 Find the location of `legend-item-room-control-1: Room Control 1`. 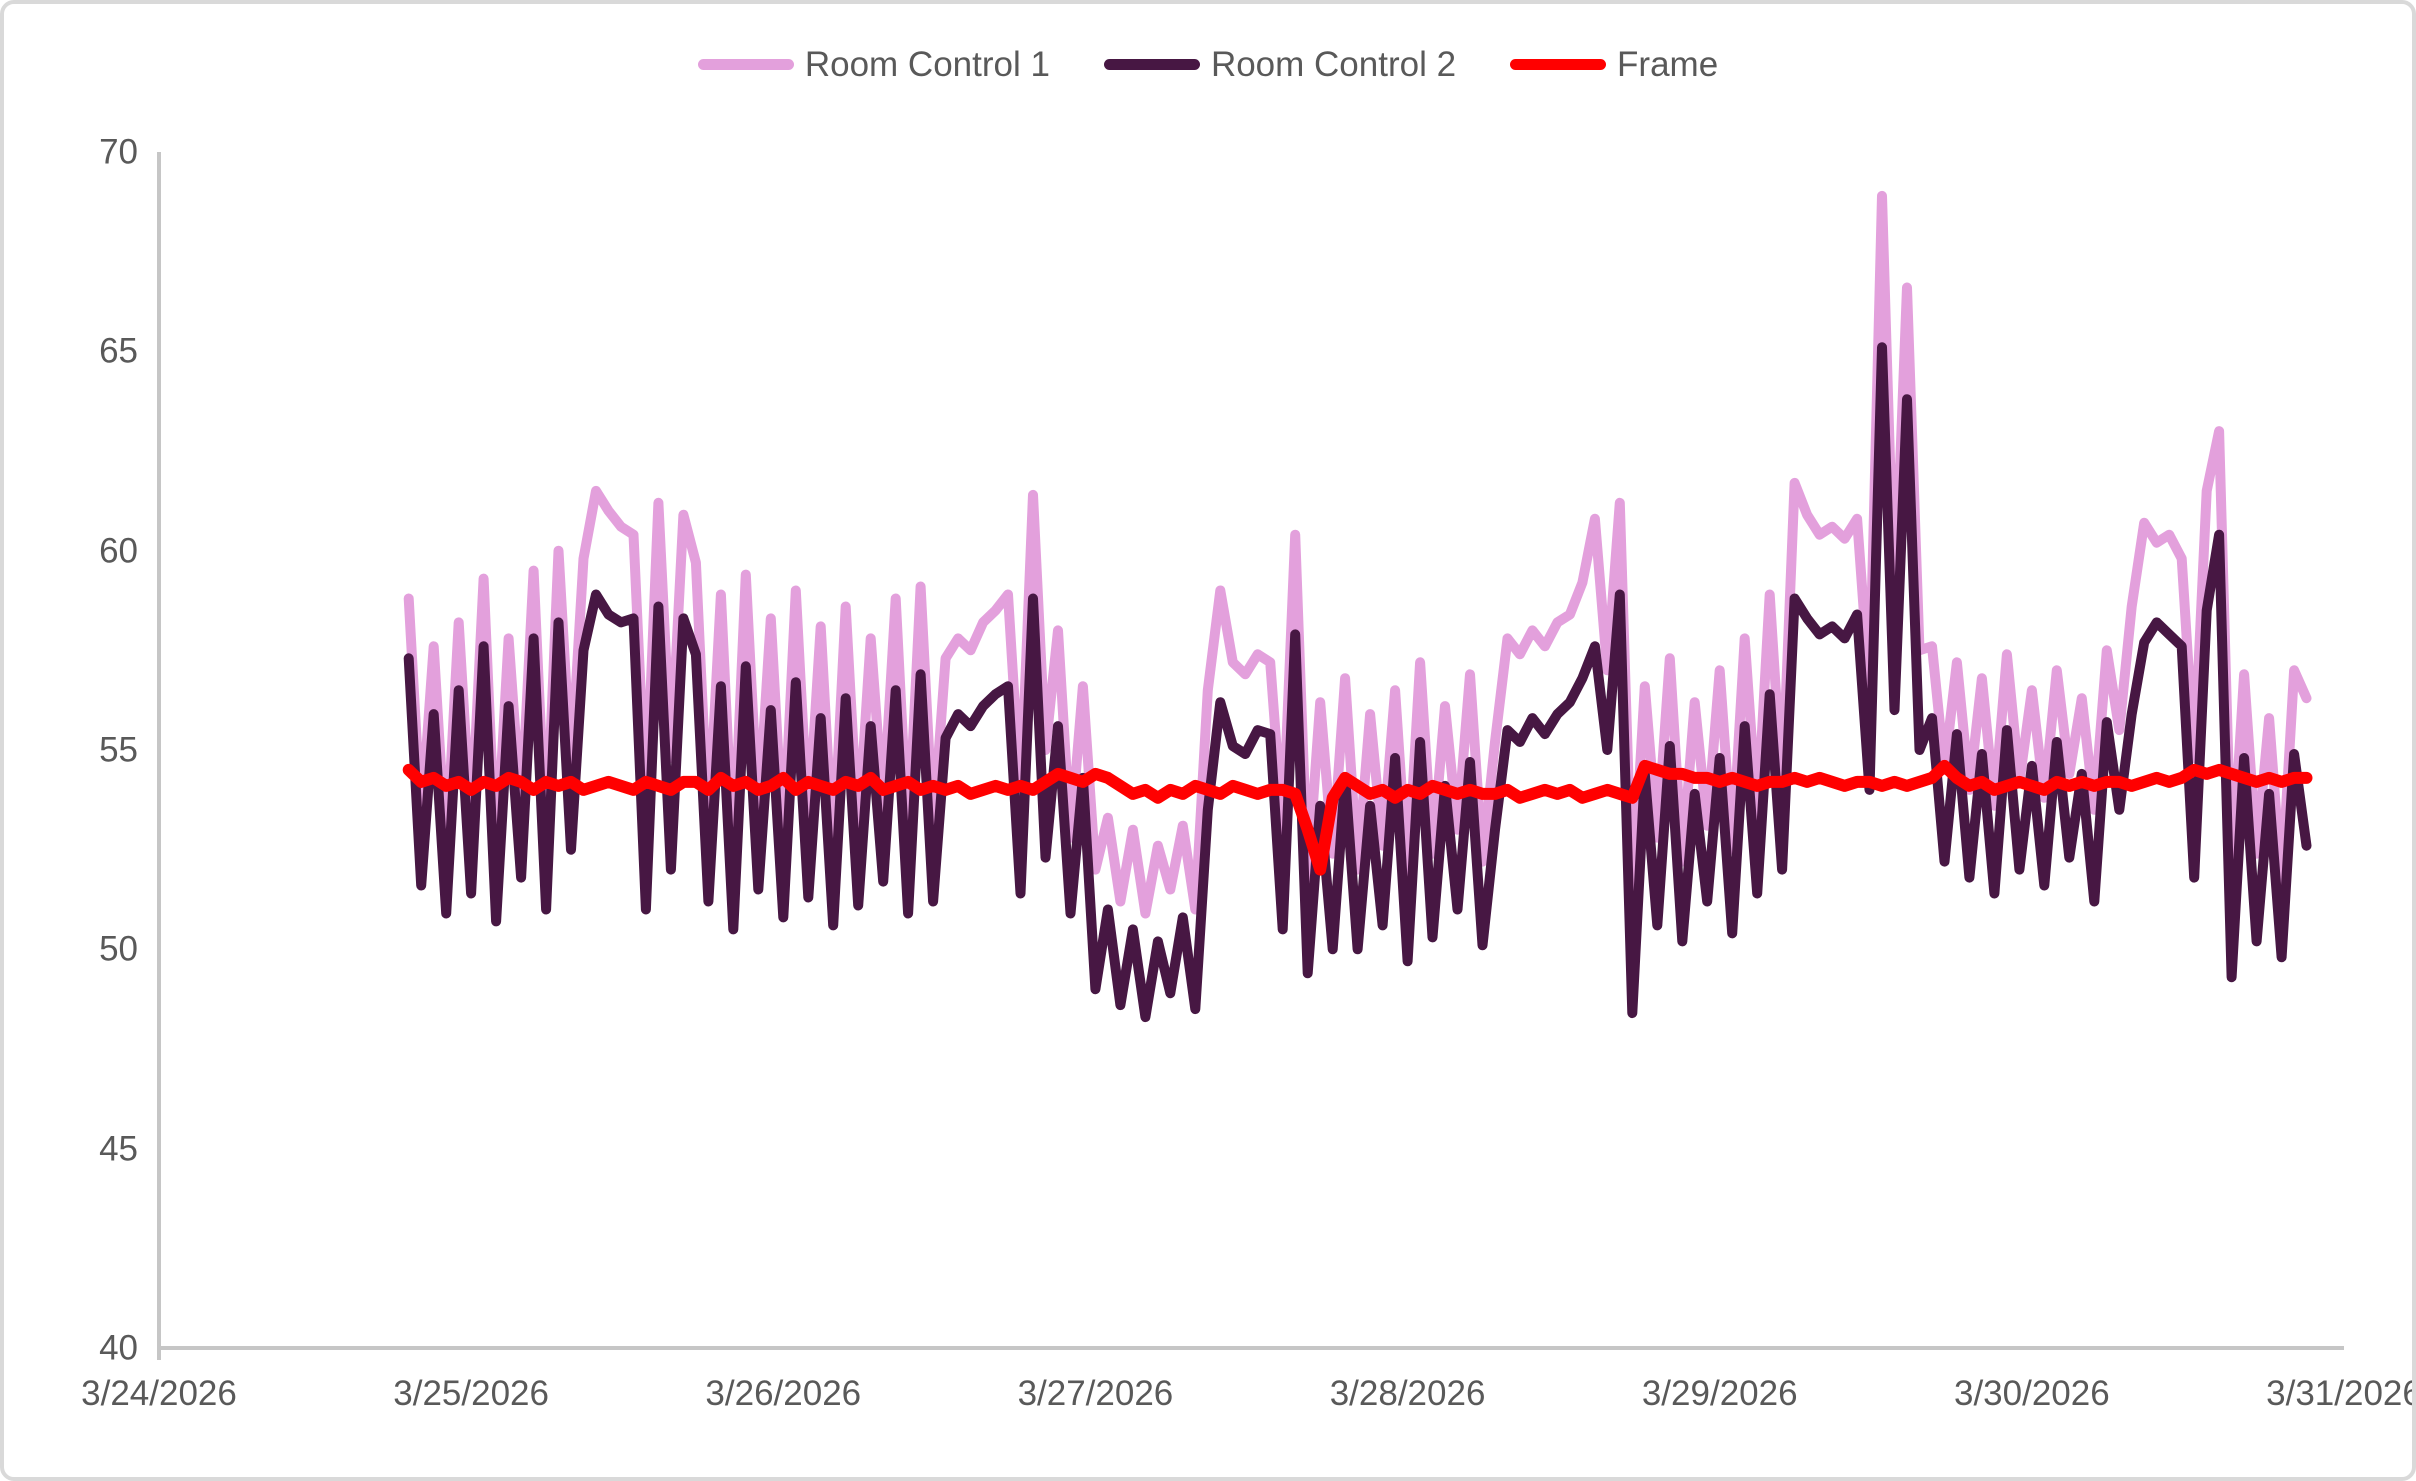

legend-item-room-control-1: Room Control 1 is located at coordinates (873, 64).